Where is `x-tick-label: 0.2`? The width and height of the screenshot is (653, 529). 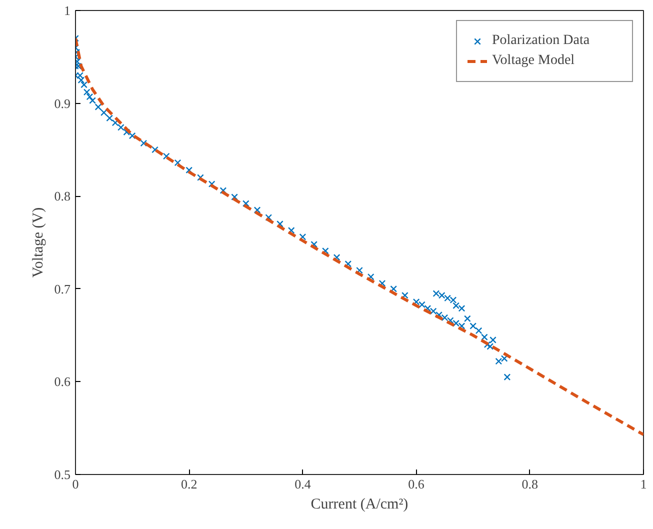 x-tick-label: 0.2 is located at coordinates (189, 484).